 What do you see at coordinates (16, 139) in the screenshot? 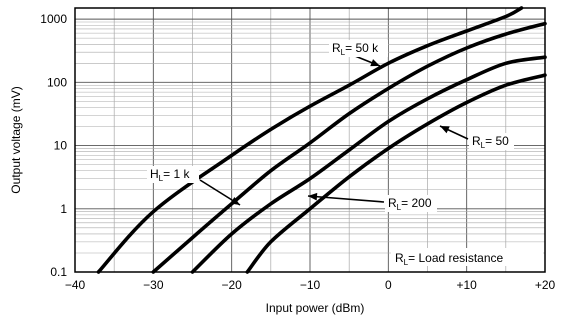
I see `y-axis-title: Output voltage (mV)` at bounding box center [16, 139].